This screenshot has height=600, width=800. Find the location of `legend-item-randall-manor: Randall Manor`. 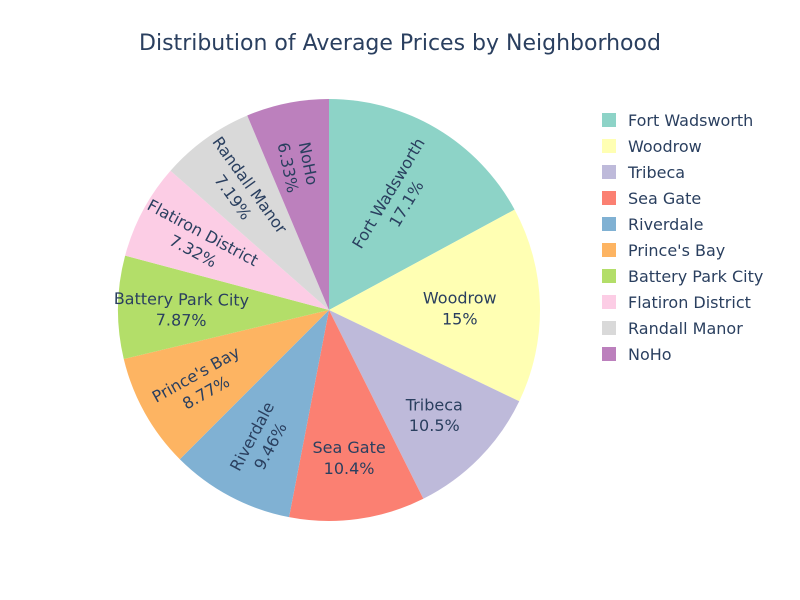

legend-item-randall-manor: Randall Manor is located at coordinates (672, 328).